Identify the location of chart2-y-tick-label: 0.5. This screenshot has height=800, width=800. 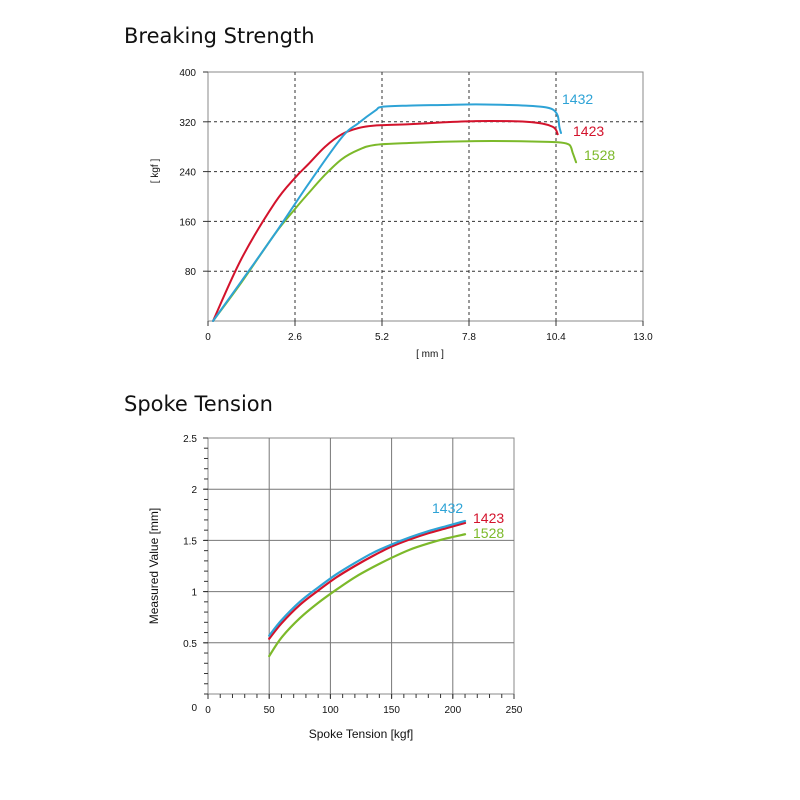
(190, 644).